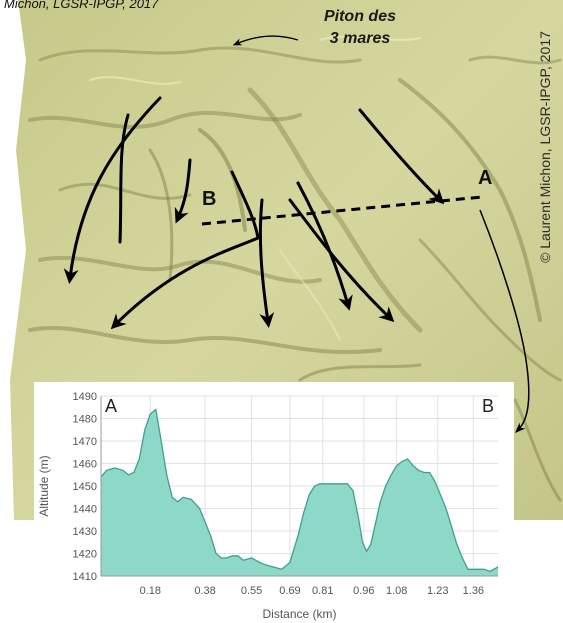 This screenshot has width=563, height=623. I want to click on x-tick-label: 0.55, so click(251, 591).